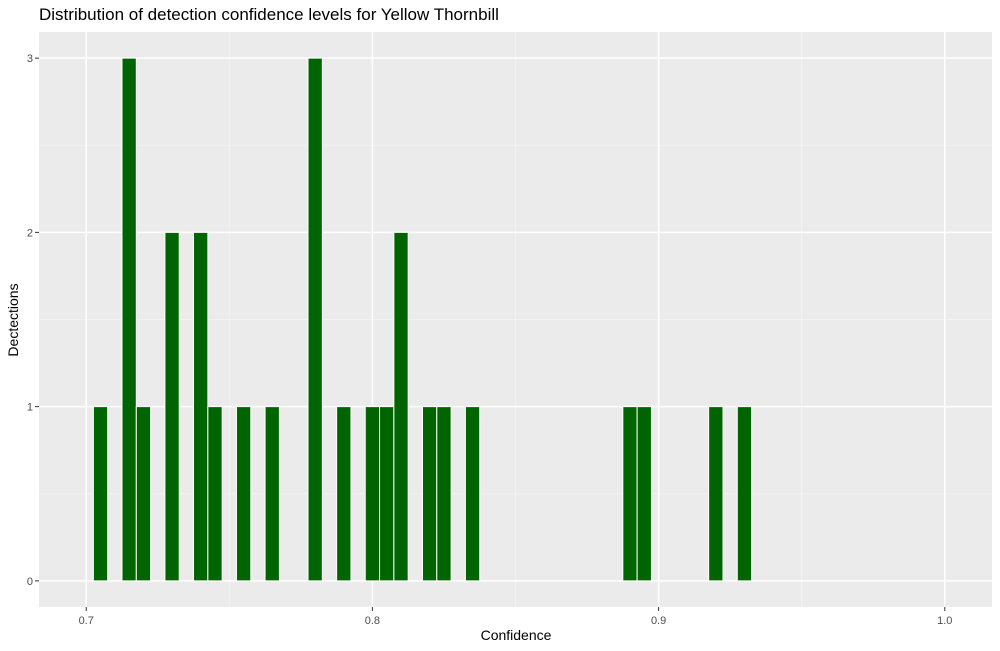 The image size is (1000, 651). What do you see at coordinates (30, 233) in the screenshot?
I see `y-tick-label: 2` at bounding box center [30, 233].